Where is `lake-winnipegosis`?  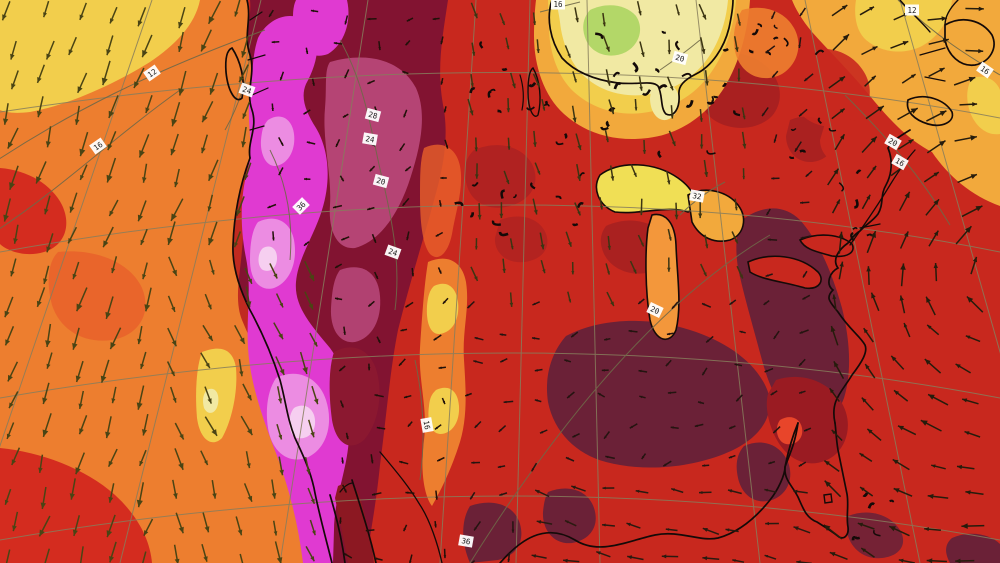
lake-winnipegosis is located at coordinates (521, 92).